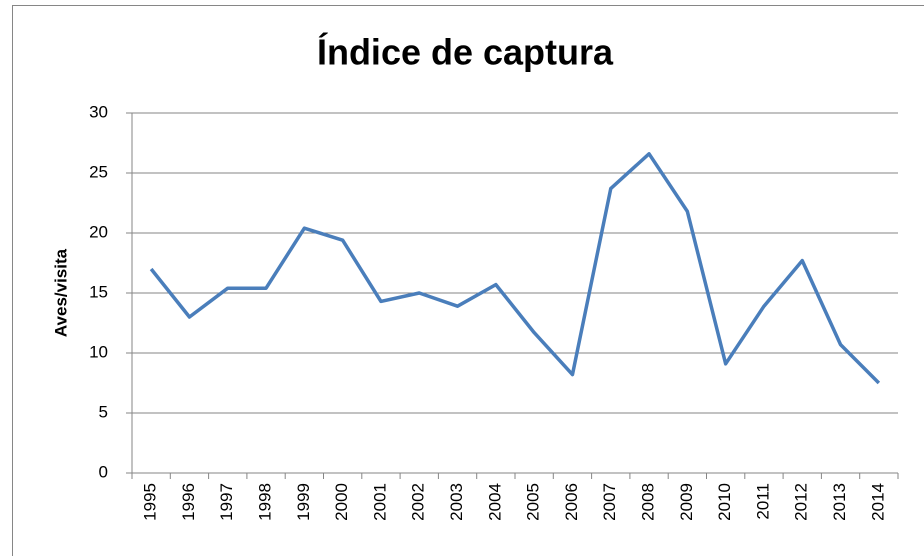  Describe the element at coordinates (648, 502) in the screenshot. I see `x-tick-label: 2008` at that location.